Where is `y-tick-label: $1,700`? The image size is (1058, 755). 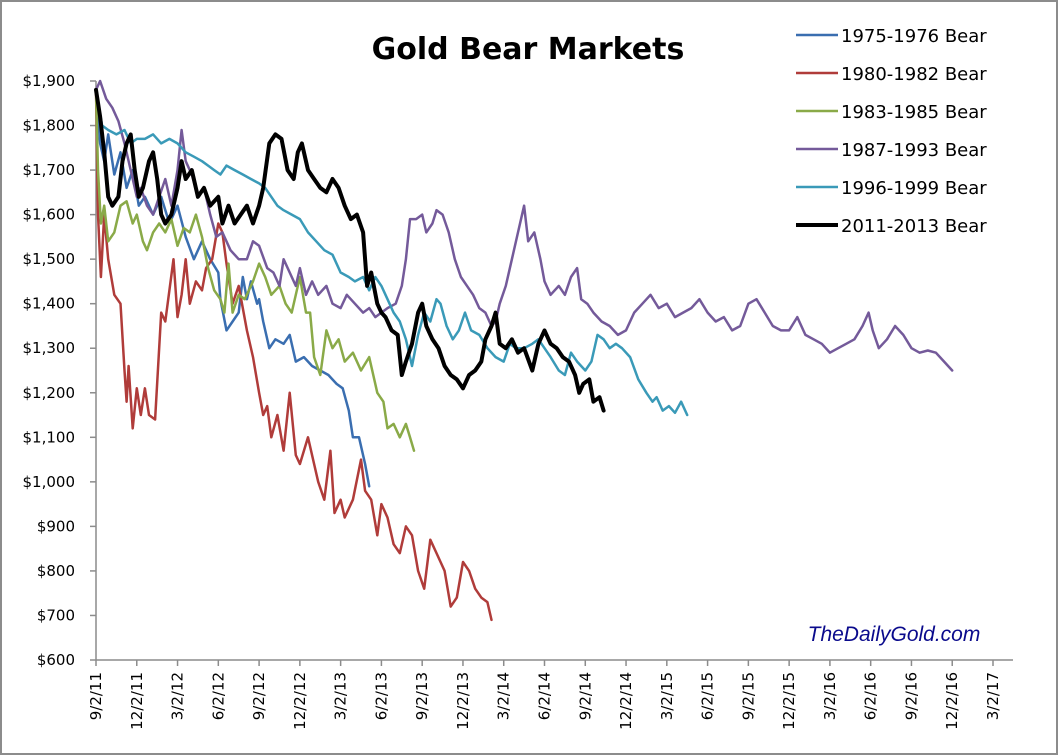
y-tick-label: $1,700 is located at coordinates (49, 170).